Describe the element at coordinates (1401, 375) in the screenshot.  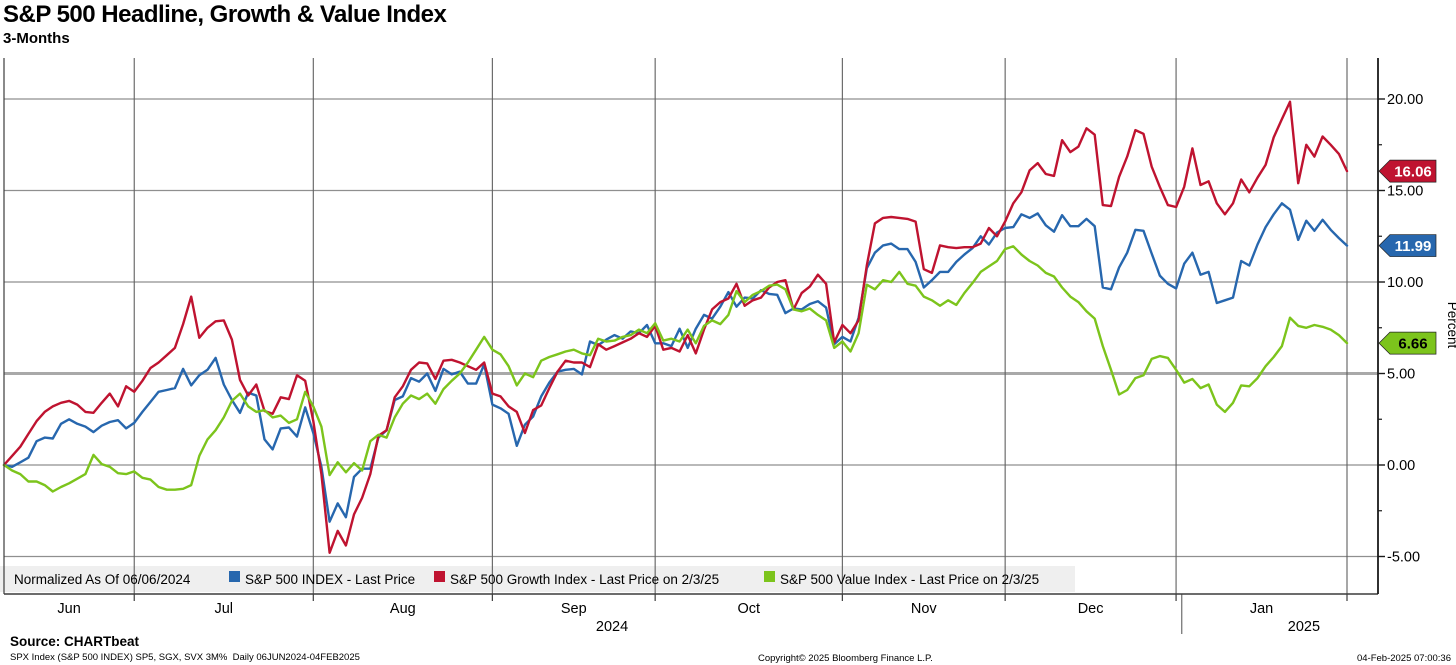
I see `y-tick-label: 5.00` at that location.